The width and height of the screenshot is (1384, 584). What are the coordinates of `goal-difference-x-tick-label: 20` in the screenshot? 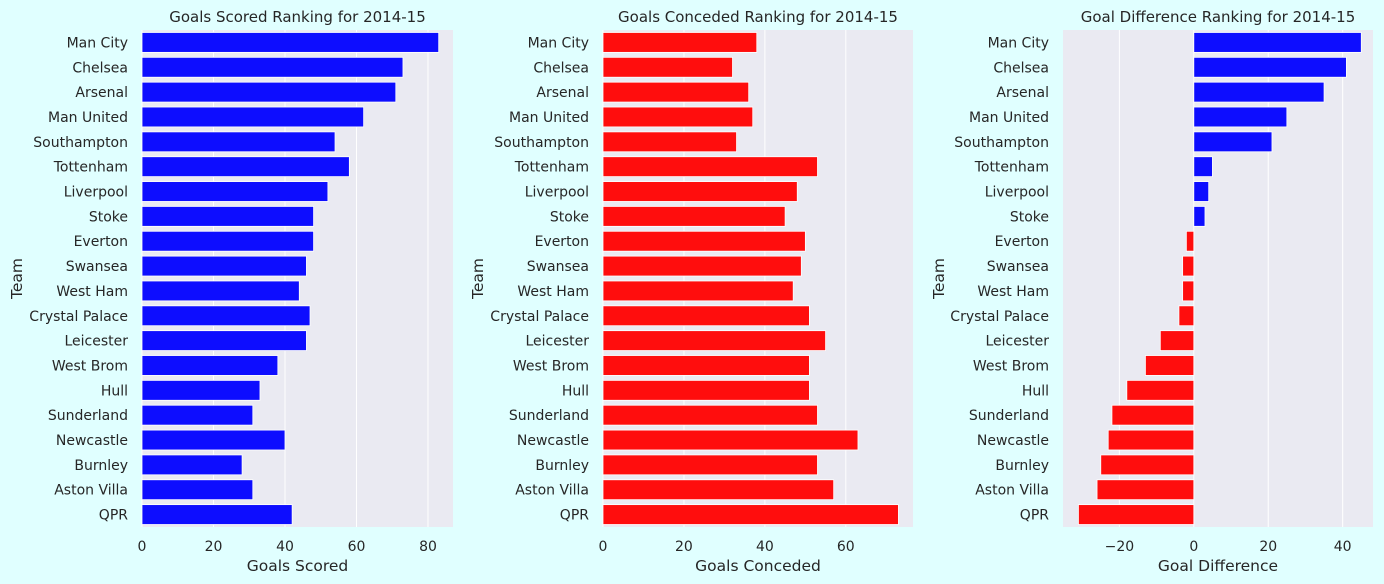 It's located at (1268, 547).